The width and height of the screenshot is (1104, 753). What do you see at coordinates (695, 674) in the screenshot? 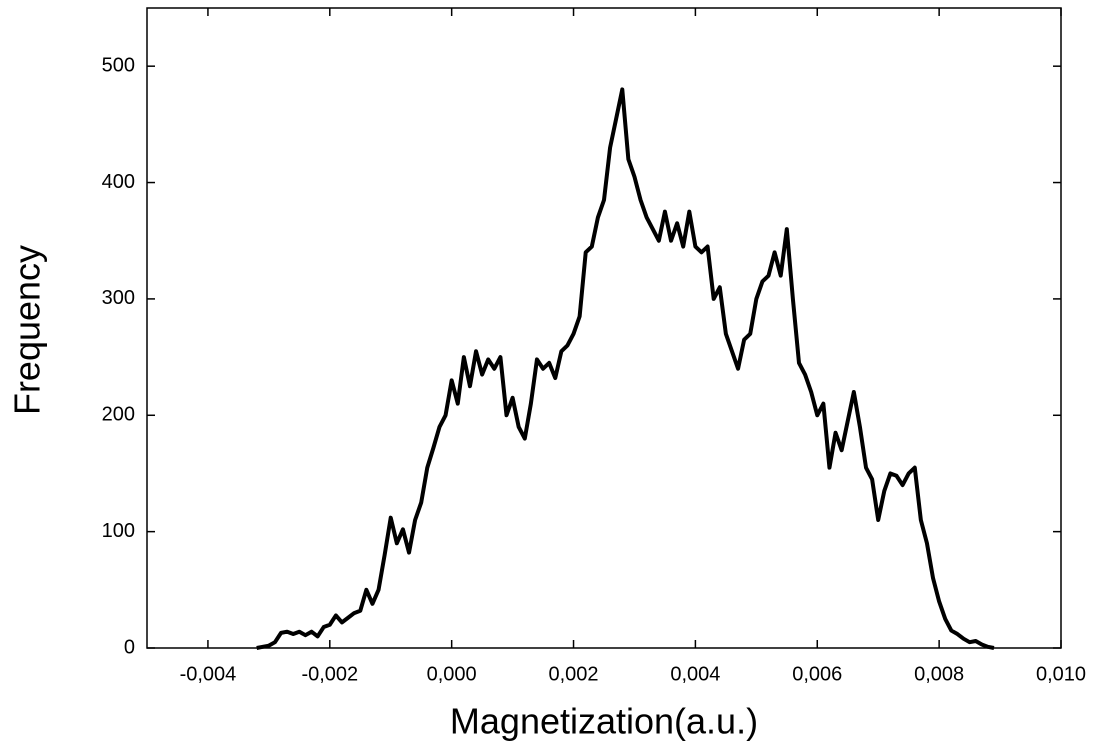
I see `x-tick-label: 0,004` at bounding box center [695, 674].